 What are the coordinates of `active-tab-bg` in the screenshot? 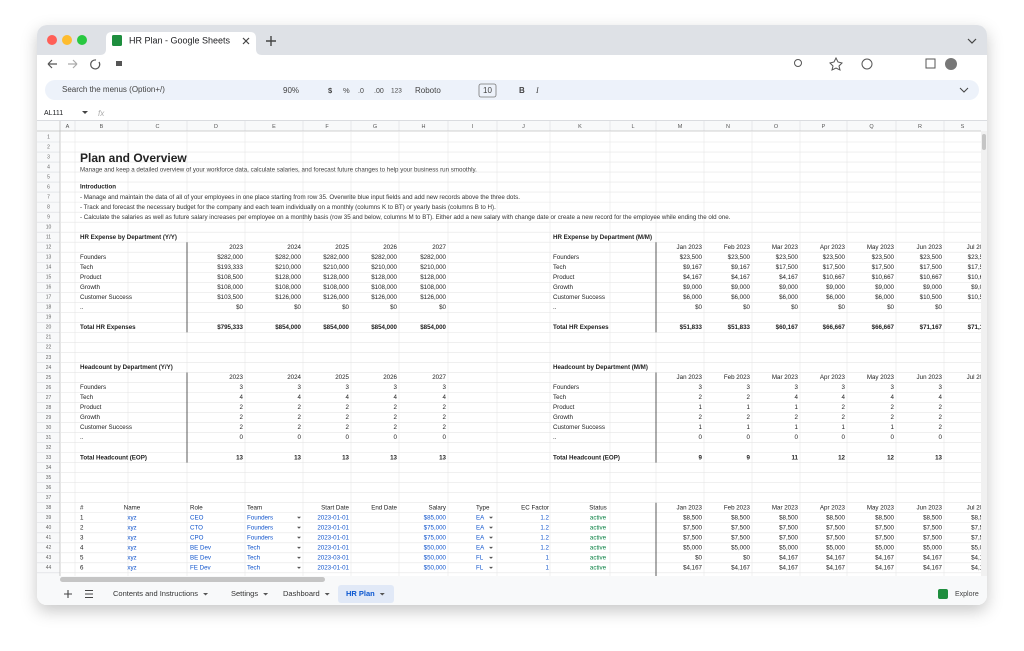 It's located at (366, 594).